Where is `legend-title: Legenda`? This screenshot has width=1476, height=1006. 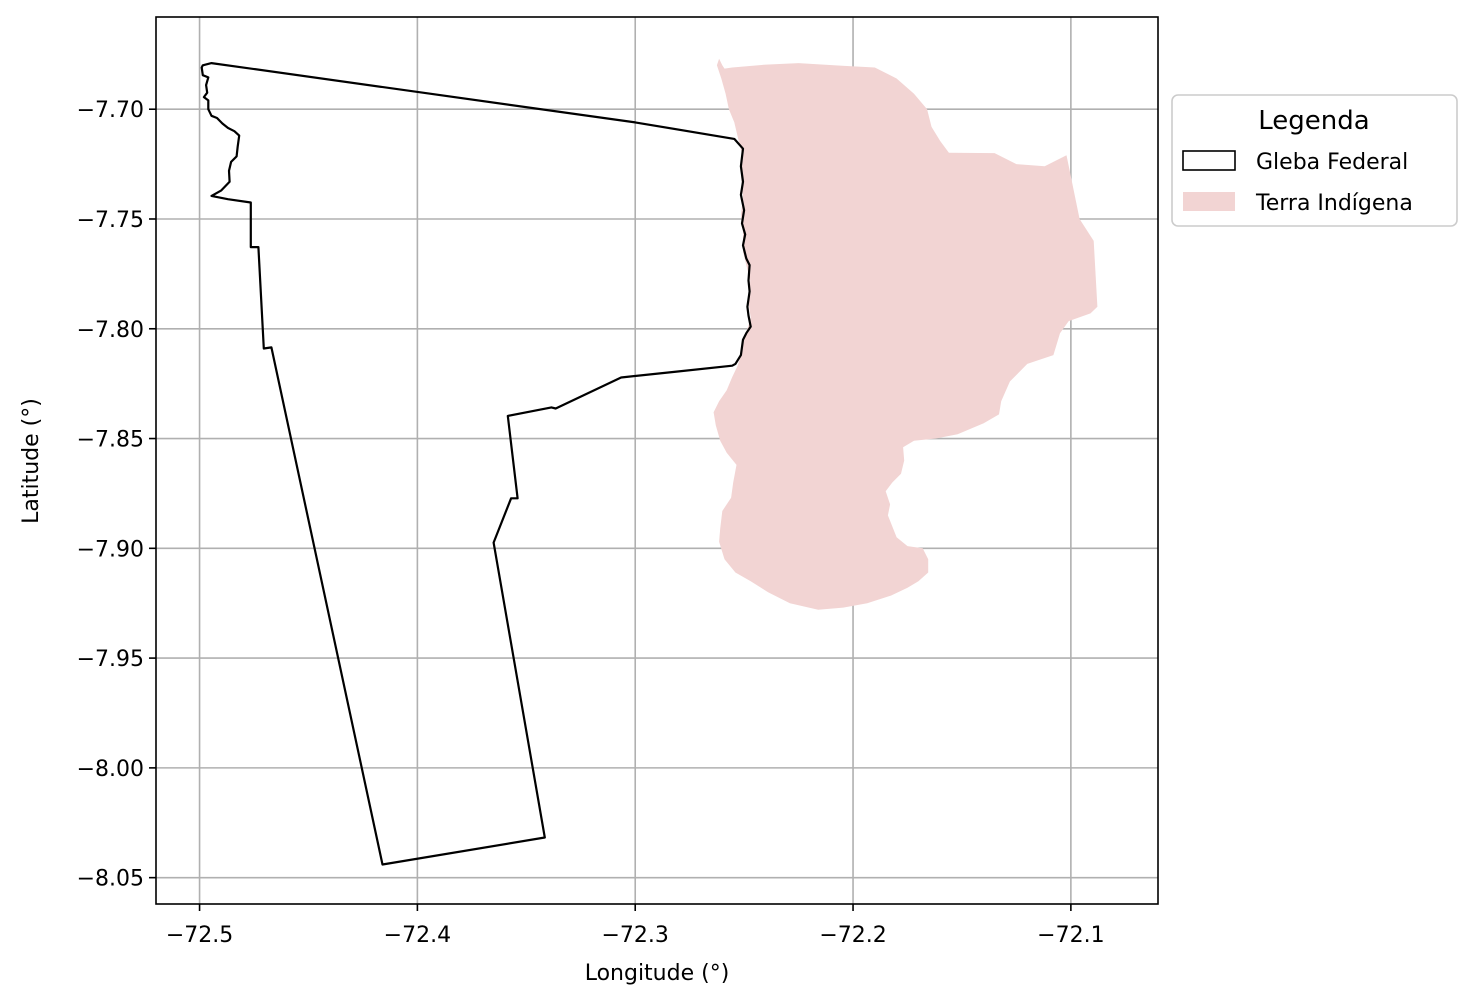
legend-title: Legenda is located at coordinates (1313, 121).